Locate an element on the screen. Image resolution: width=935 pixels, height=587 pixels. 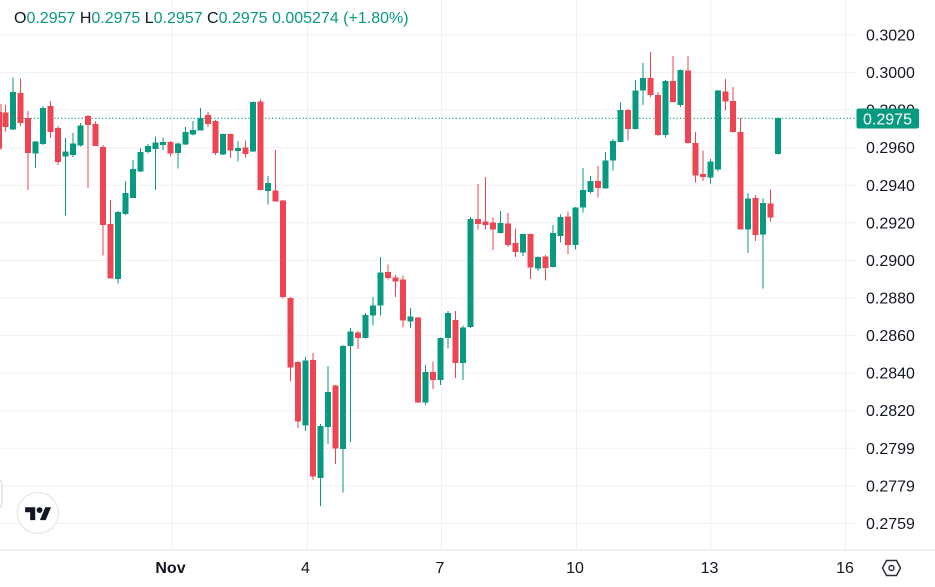
svg-text: 13 is located at coordinates (710, 568).